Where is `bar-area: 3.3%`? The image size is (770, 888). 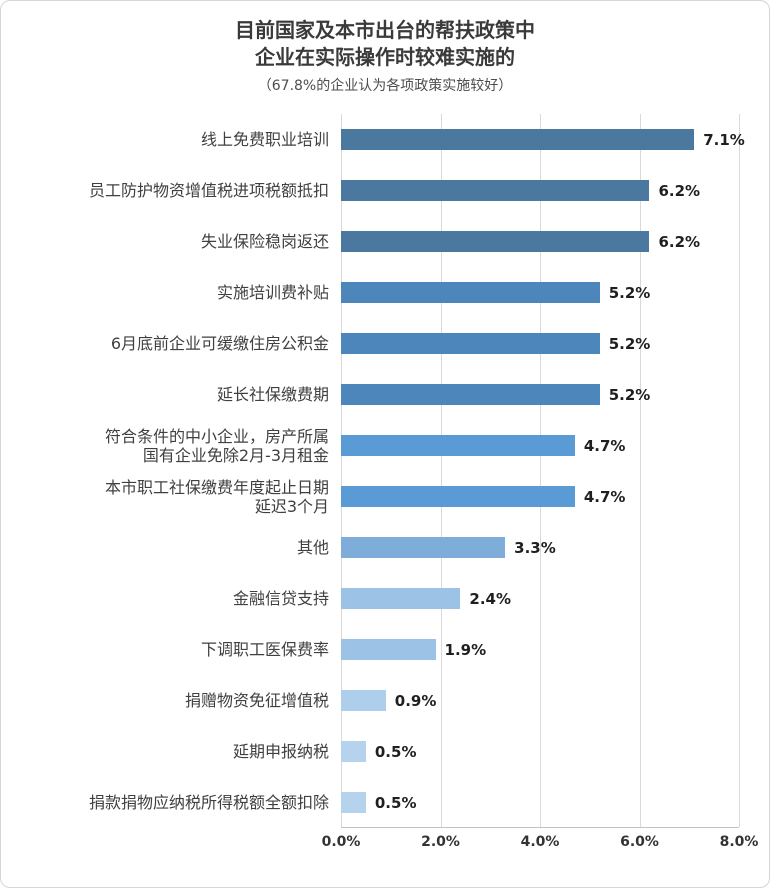 bar-area: 3.3% is located at coordinates (540, 547).